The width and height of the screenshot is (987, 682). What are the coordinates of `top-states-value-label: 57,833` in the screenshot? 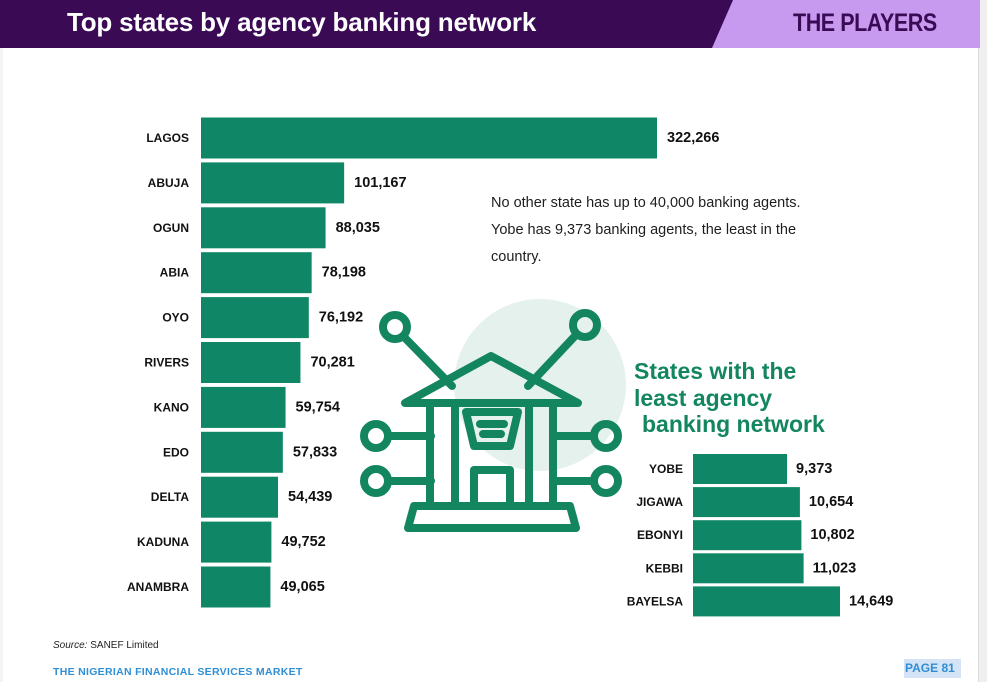 It's located at (315, 452).